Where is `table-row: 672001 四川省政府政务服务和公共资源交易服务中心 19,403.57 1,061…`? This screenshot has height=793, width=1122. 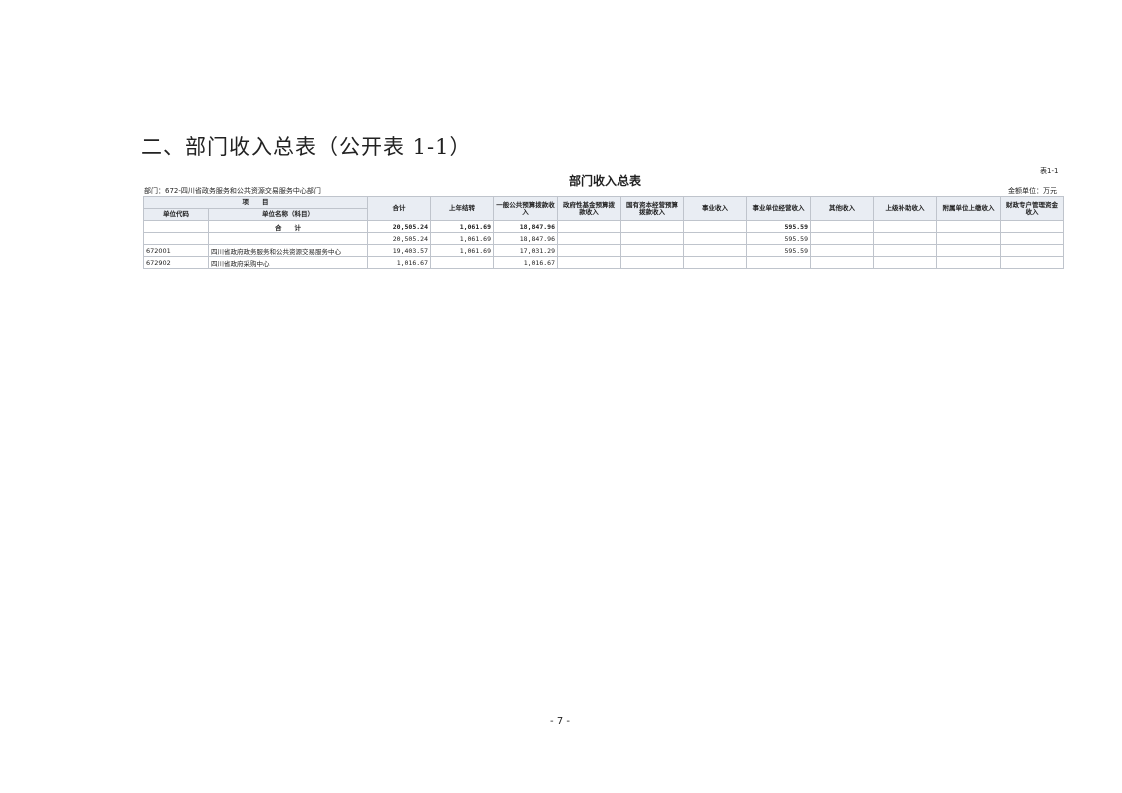 table-row: 672001 四川省政府政务服务和公共资源交易服务中心 19,403.57 1,061… is located at coordinates (603, 250).